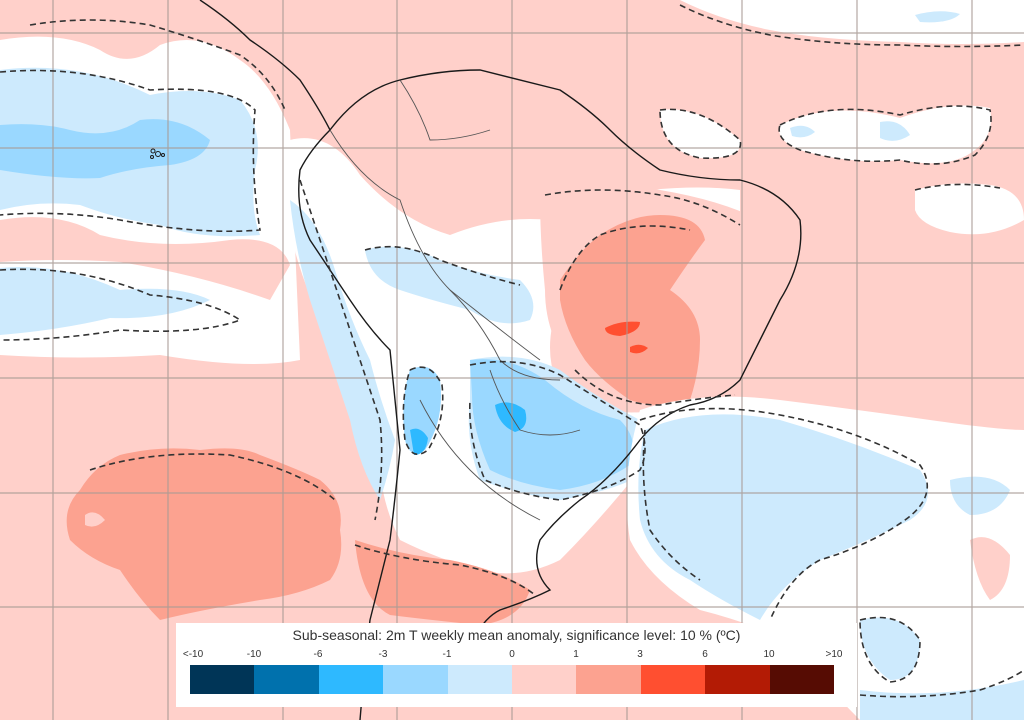 The image size is (1024, 720). Describe the element at coordinates (705, 654) in the screenshot. I see `legend-tick: 6` at that location.